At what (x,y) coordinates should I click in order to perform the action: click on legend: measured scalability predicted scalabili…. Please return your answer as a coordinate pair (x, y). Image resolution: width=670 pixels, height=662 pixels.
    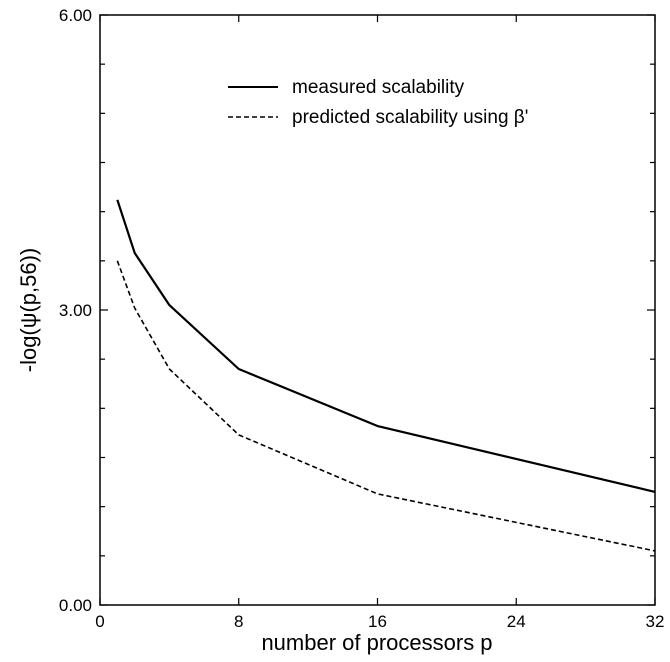
    Looking at the image, I should click on (378, 102).